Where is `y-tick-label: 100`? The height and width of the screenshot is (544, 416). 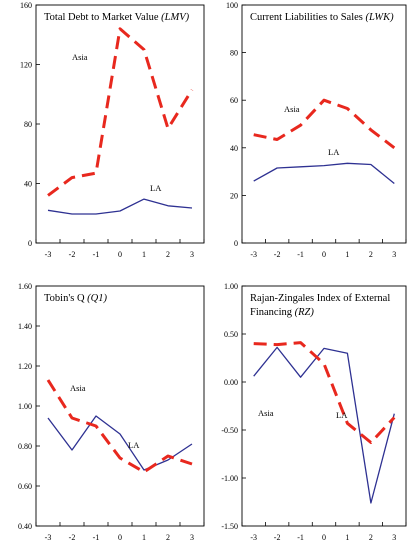 y-tick-label: 100 is located at coordinates (232, 5).